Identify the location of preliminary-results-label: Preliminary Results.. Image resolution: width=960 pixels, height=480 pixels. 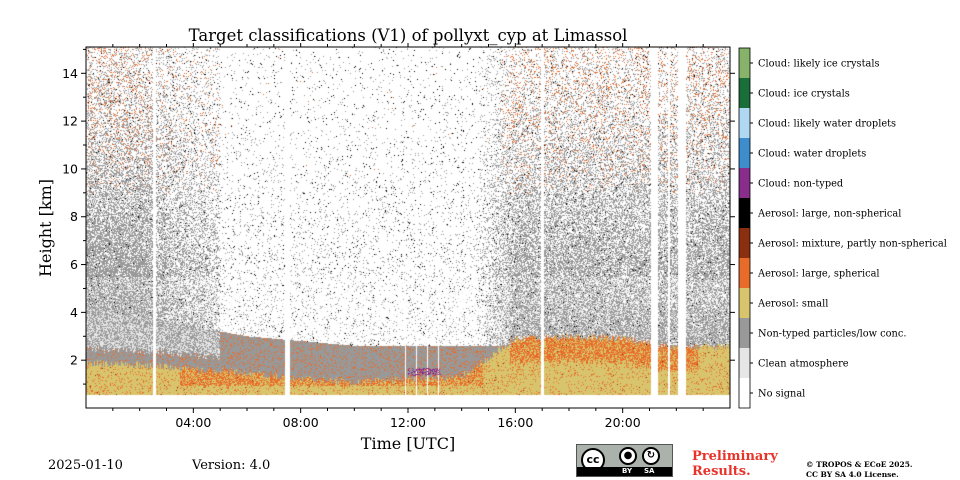
(735, 464).